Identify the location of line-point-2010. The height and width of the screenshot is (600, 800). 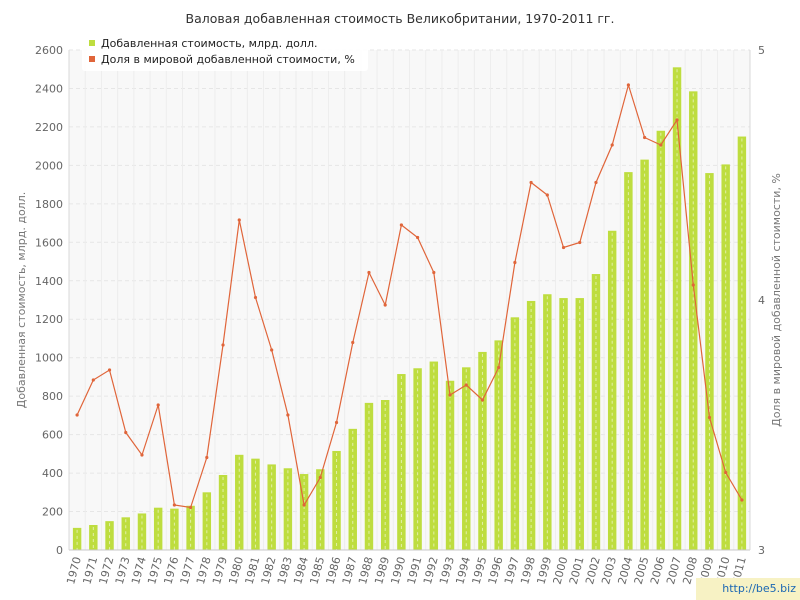
(726, 472).